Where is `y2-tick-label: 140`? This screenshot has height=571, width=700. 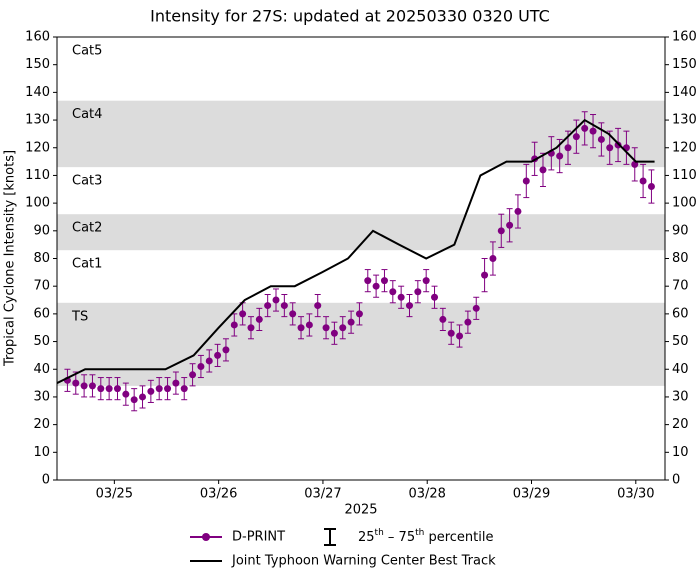
y2-tick-label: 140 is located at coordinates (684, 92).